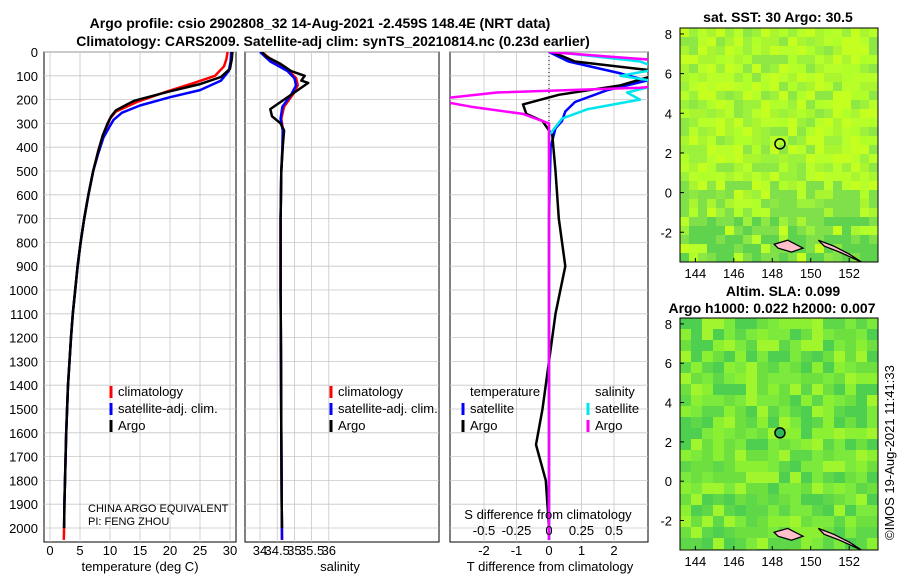  I want to click on s-tick-label: 0.5, so click(614, 530).